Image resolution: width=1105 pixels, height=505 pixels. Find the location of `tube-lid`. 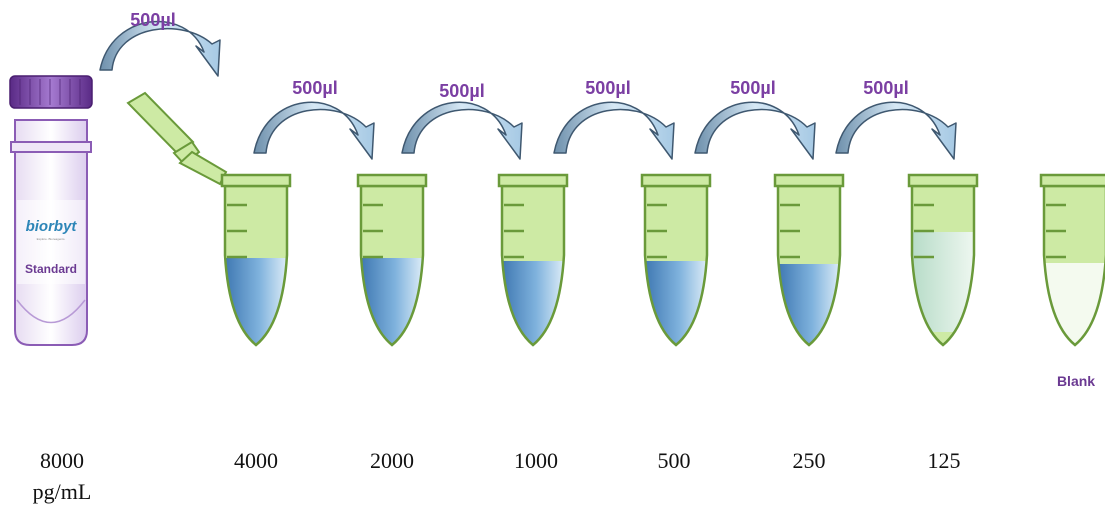

tube-lid is located at coordinates (177, 138).